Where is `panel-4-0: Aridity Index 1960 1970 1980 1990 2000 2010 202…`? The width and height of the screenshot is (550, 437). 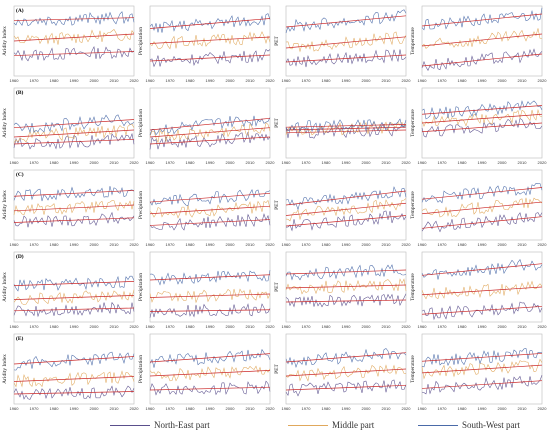 panel-4-0: Aridity Index 1960 1970 1980 1990 2000 2010 202… is located at coordinates (70, 372).